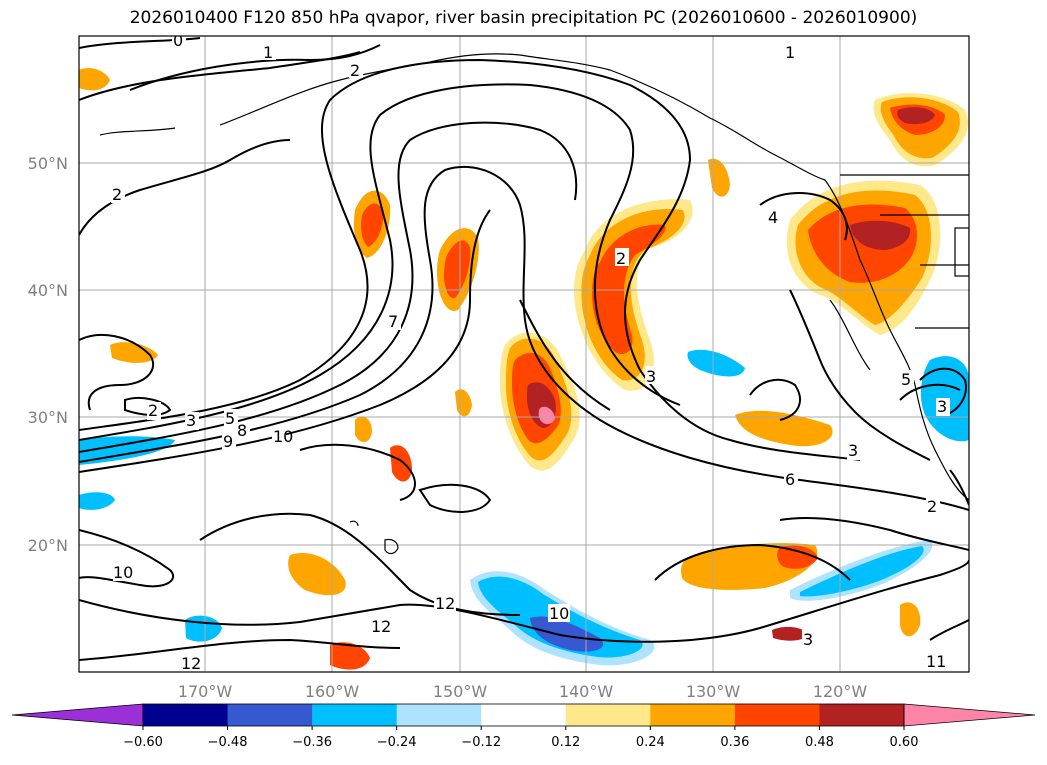 This screenshot has height=765, width=1047. I want to click on contour-label: 11, so click(936, 661).